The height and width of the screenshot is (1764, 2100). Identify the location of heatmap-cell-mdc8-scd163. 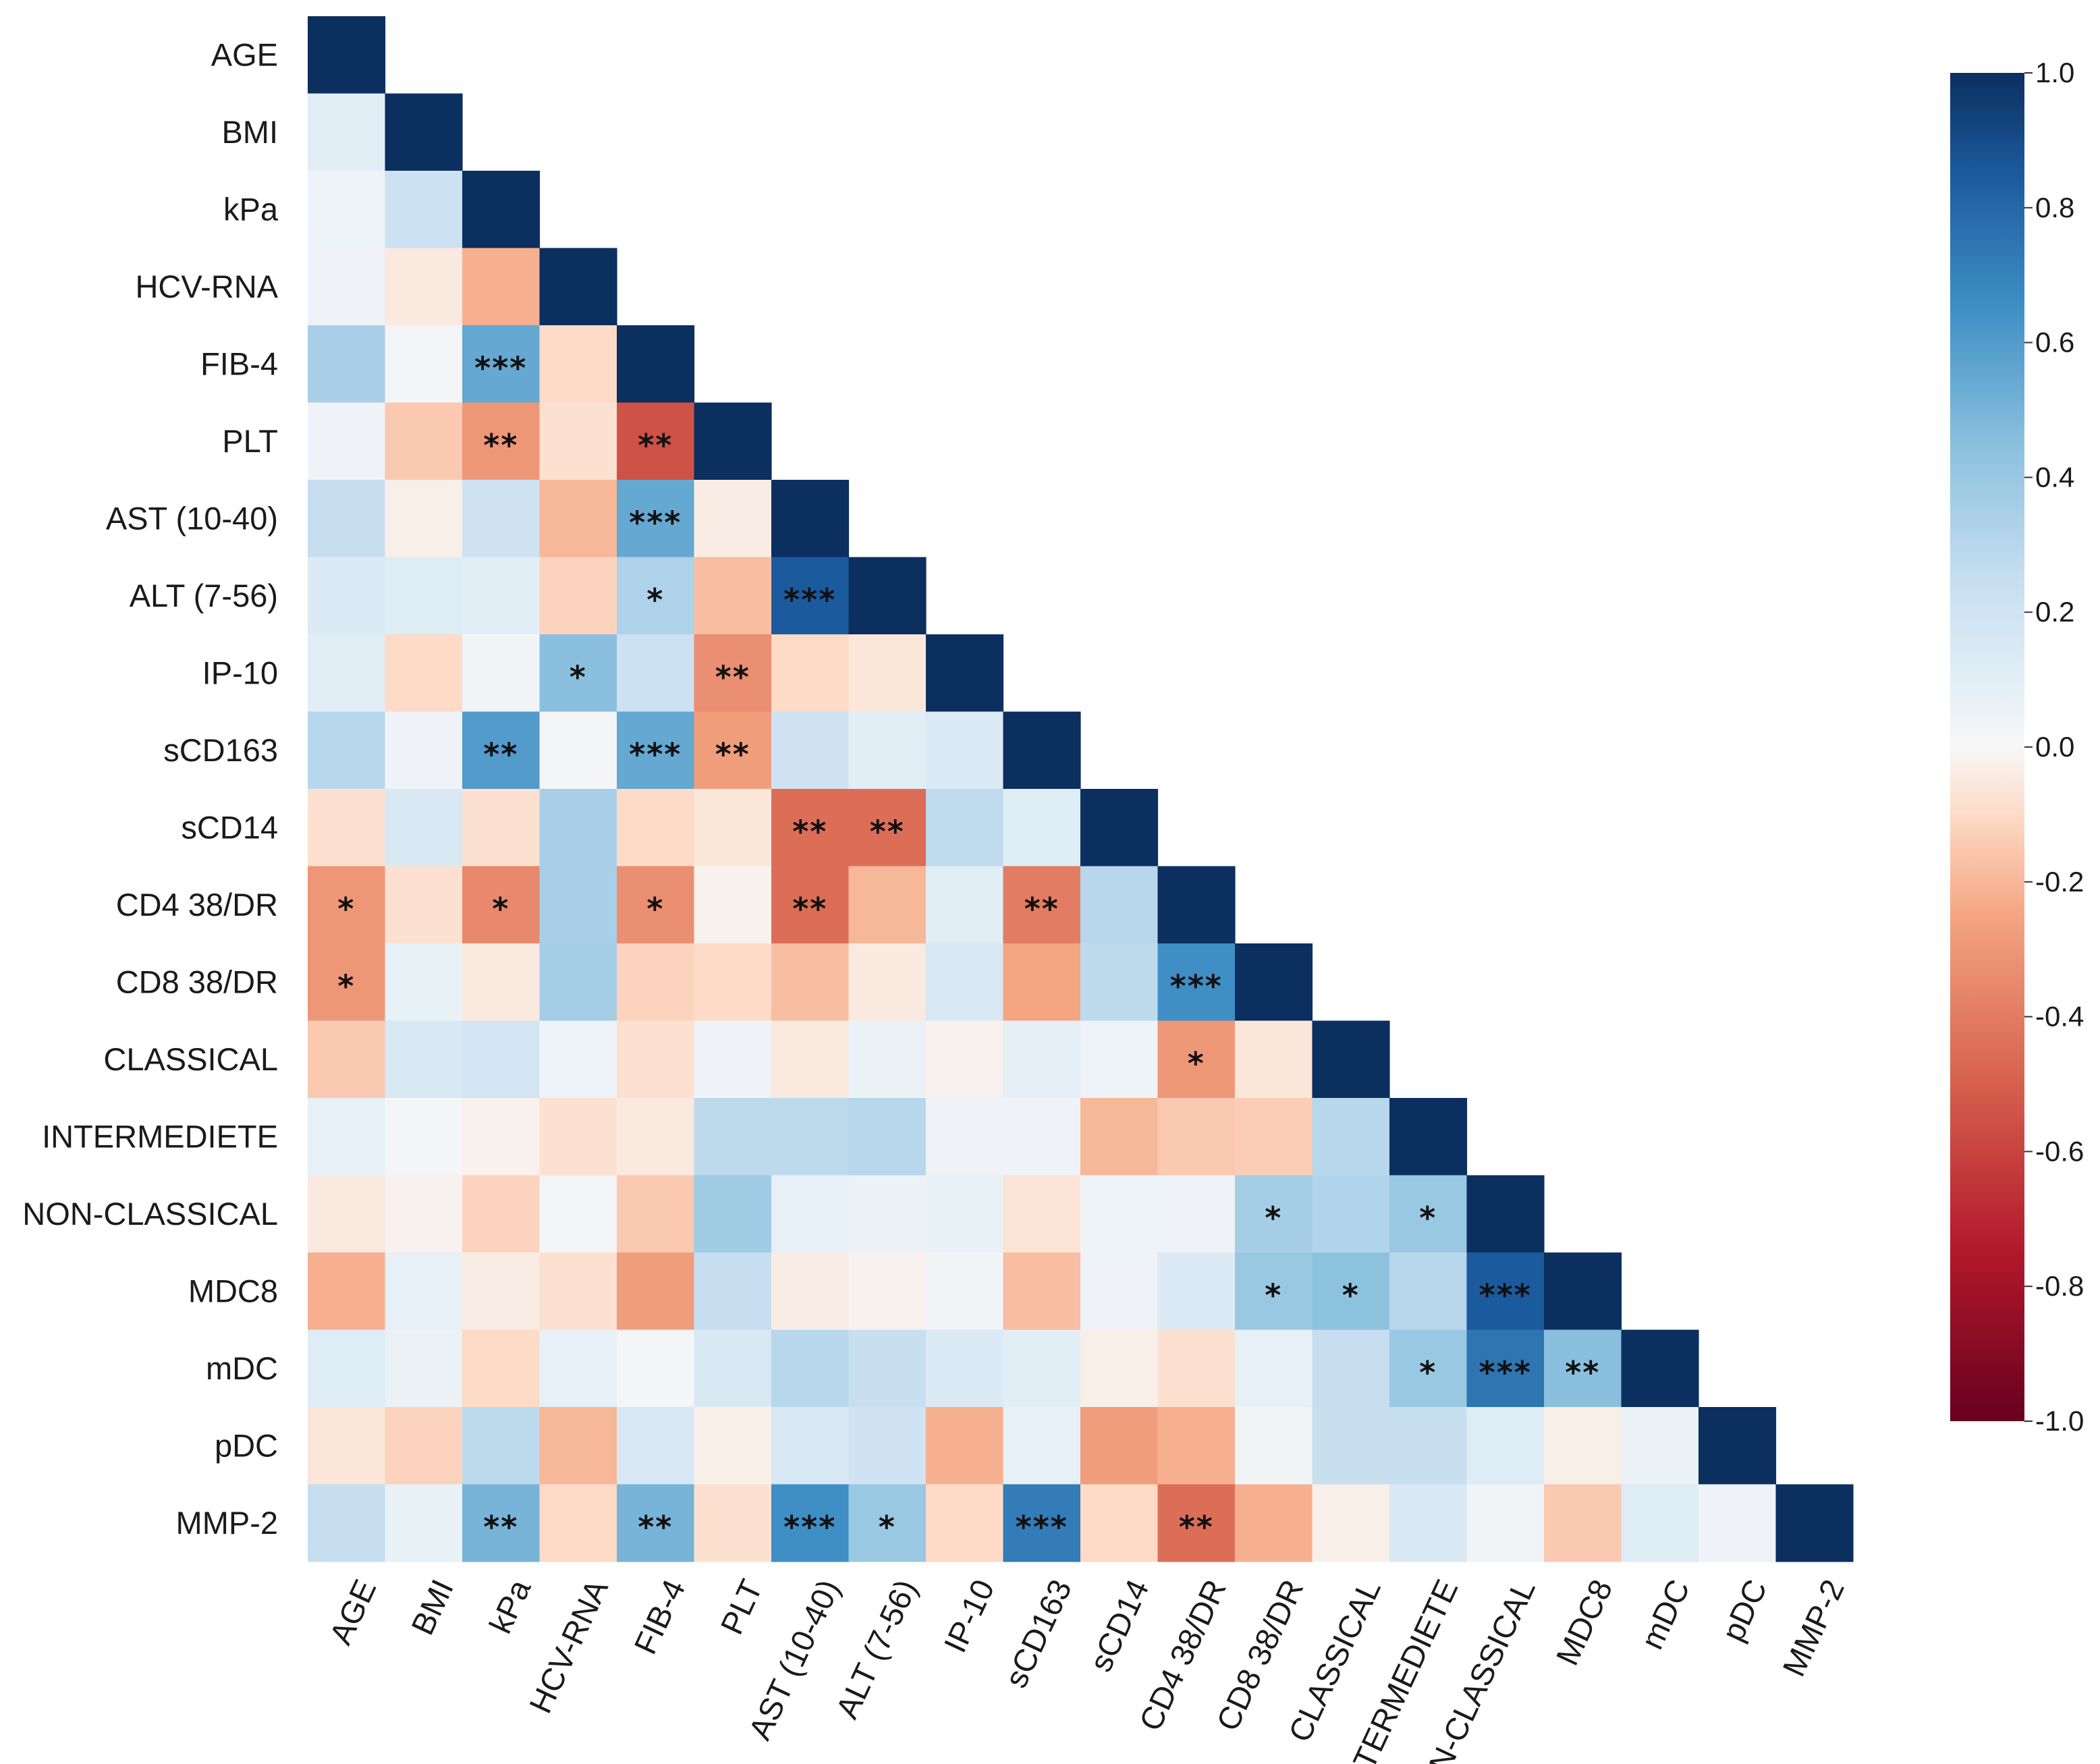
(1042, 1291).